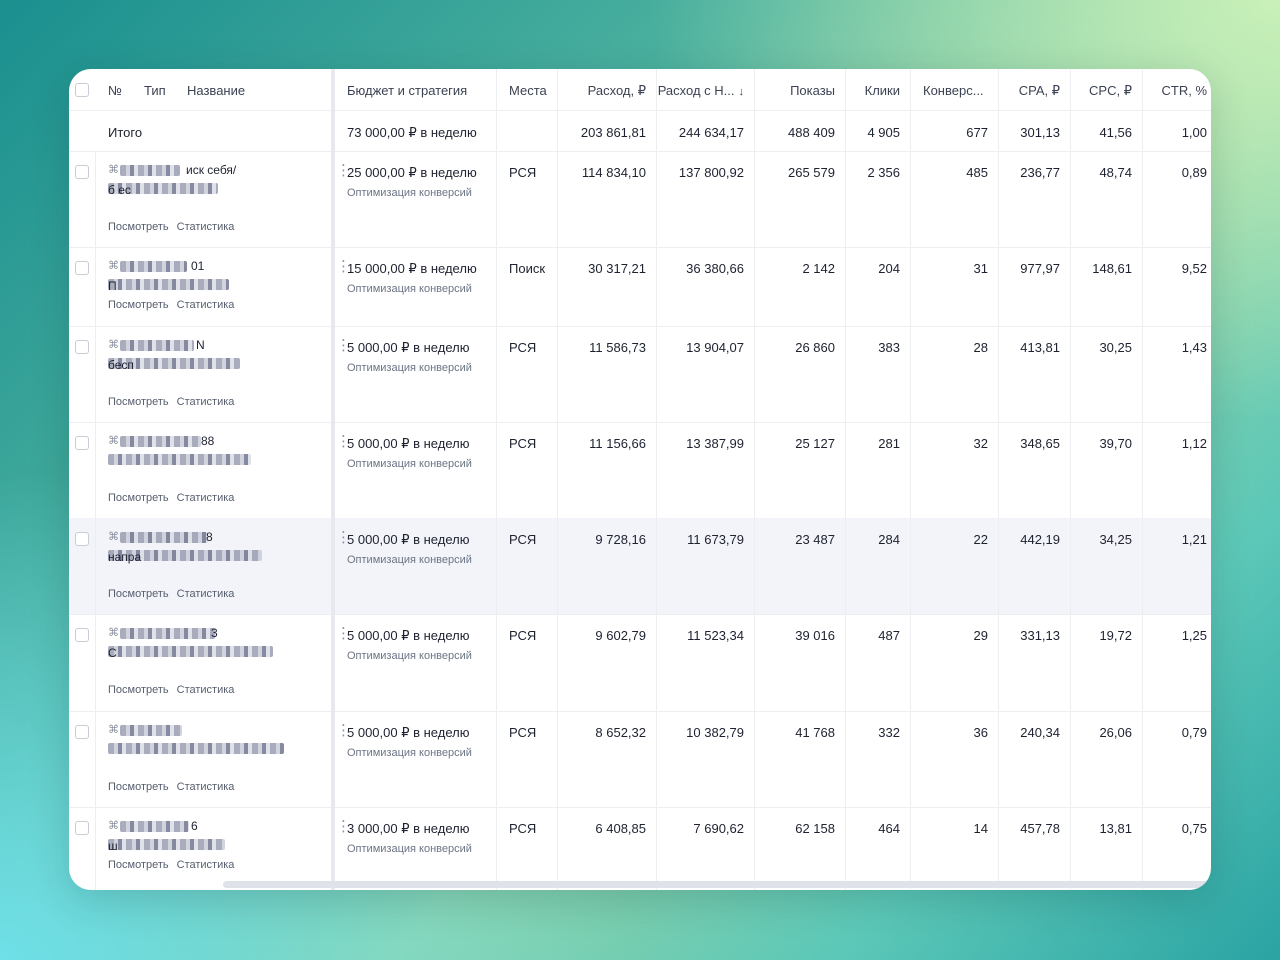 This screenshot has height=960, width=1280. Describe the element at coordinates (1184, 90) in the screenshot. I see `col-ctr: CTR, %` at that location.